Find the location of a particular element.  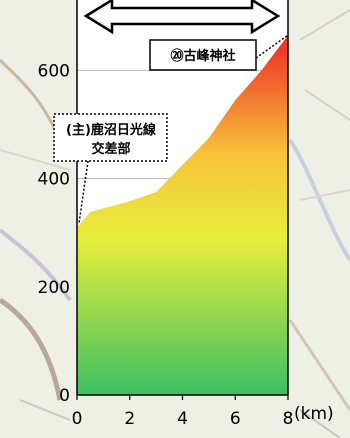

start-annotation-line1: (主)鹿沼日光線 is located at coordinates (111, 130).